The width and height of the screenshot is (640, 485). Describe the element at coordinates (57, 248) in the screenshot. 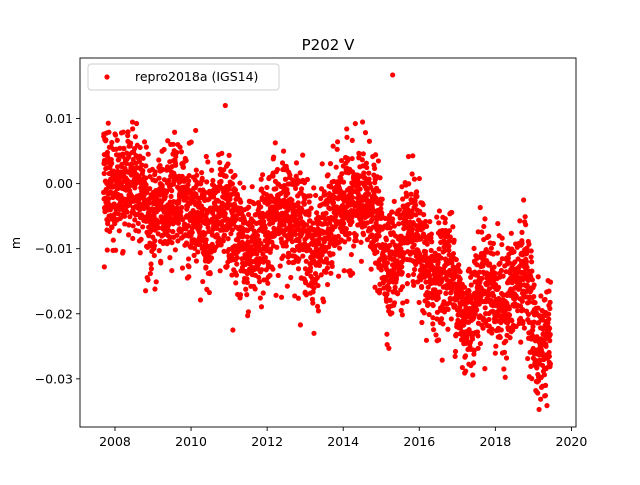

I see `y-axis-ticks: 0.01 0.00 −0.01 −0.02 −0.03` at that location.